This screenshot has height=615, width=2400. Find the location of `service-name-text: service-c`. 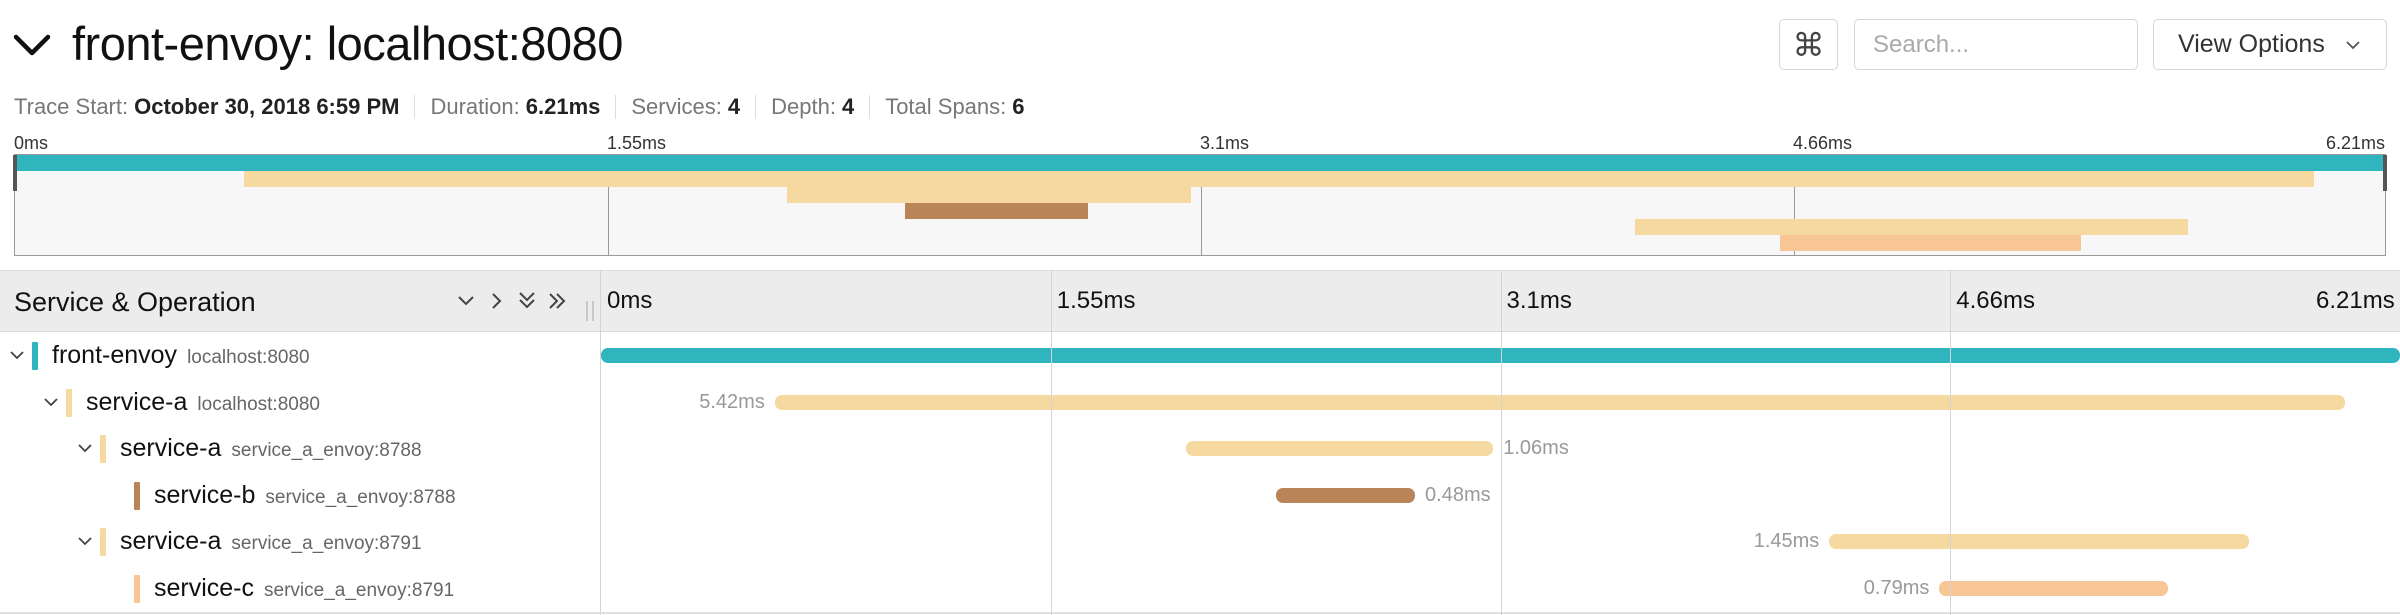

service-name-text: service-c is located at coordinates (204, 587).